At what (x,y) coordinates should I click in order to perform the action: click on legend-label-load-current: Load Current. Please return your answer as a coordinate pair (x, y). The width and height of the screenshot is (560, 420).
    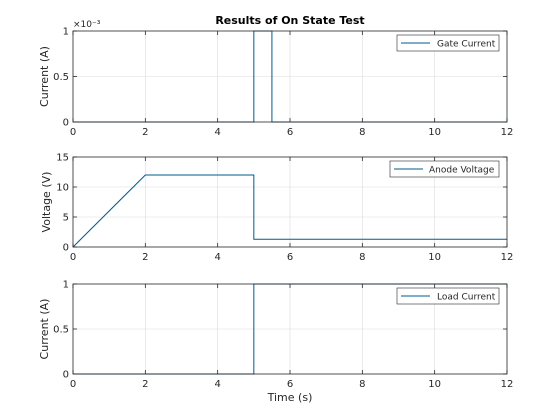
    Looking at the image, I should click on (466, 298).